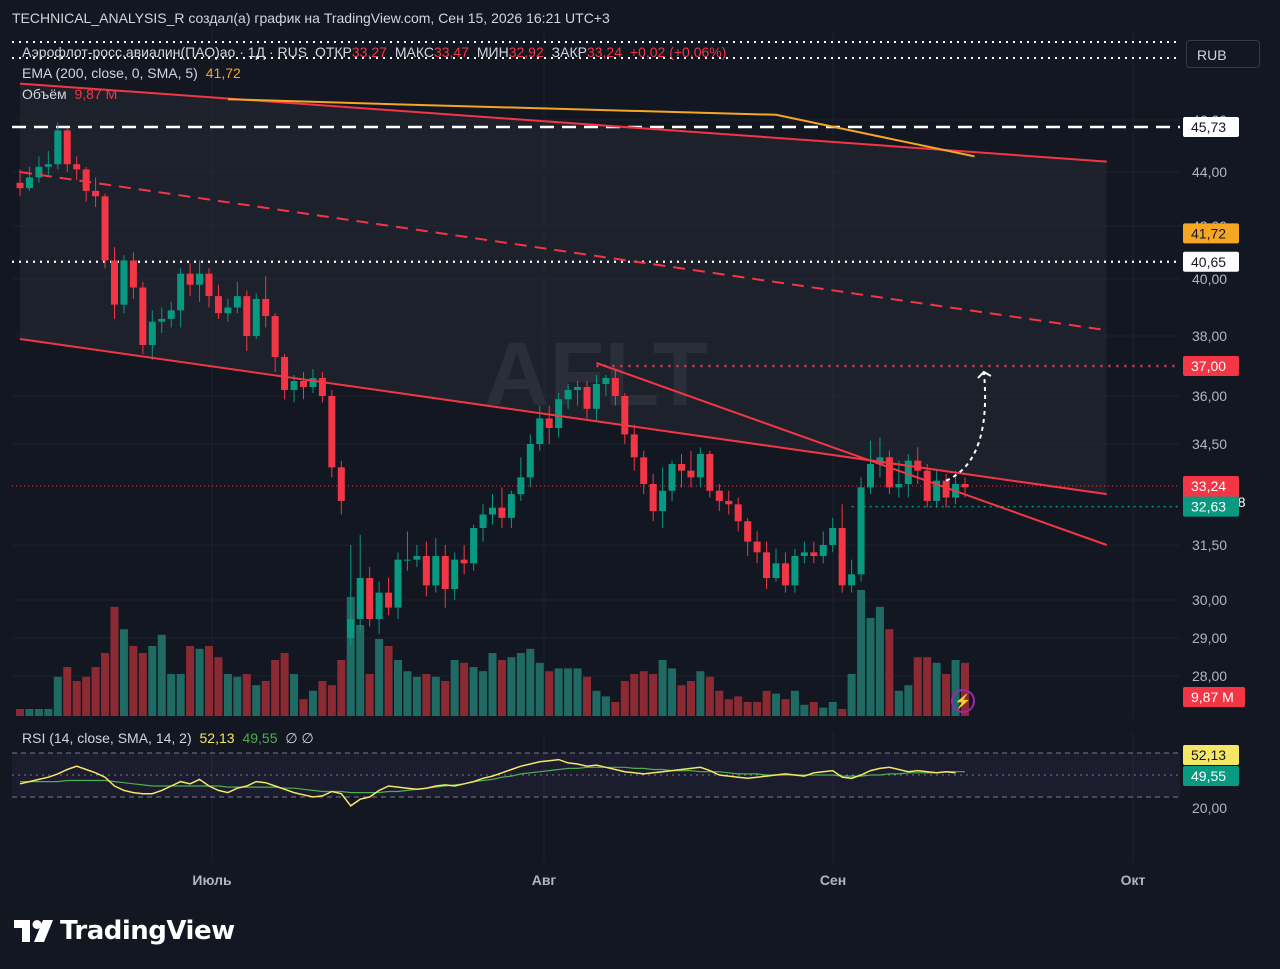  Describe the element at coordinates (963, 701) in the screenshot. I see `lightning-icon: ⚡` at that location.